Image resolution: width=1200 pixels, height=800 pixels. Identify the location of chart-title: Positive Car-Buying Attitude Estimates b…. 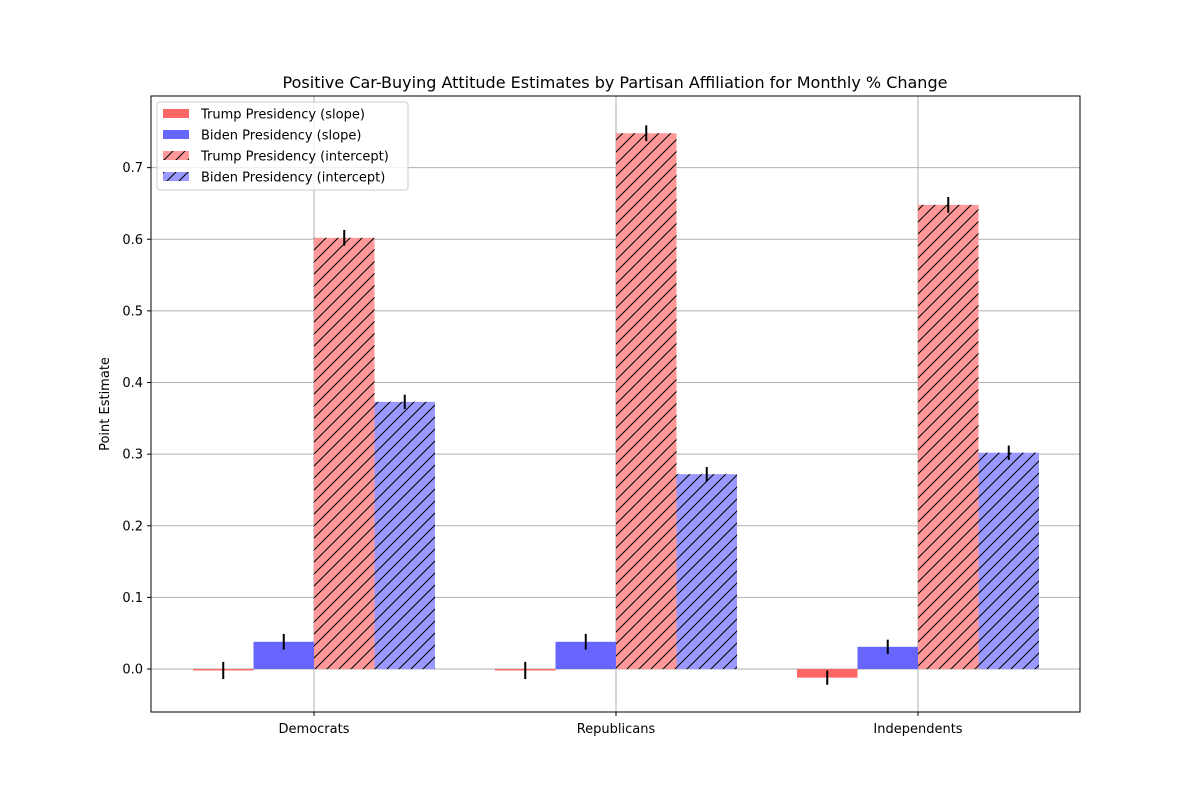
(615, 82).